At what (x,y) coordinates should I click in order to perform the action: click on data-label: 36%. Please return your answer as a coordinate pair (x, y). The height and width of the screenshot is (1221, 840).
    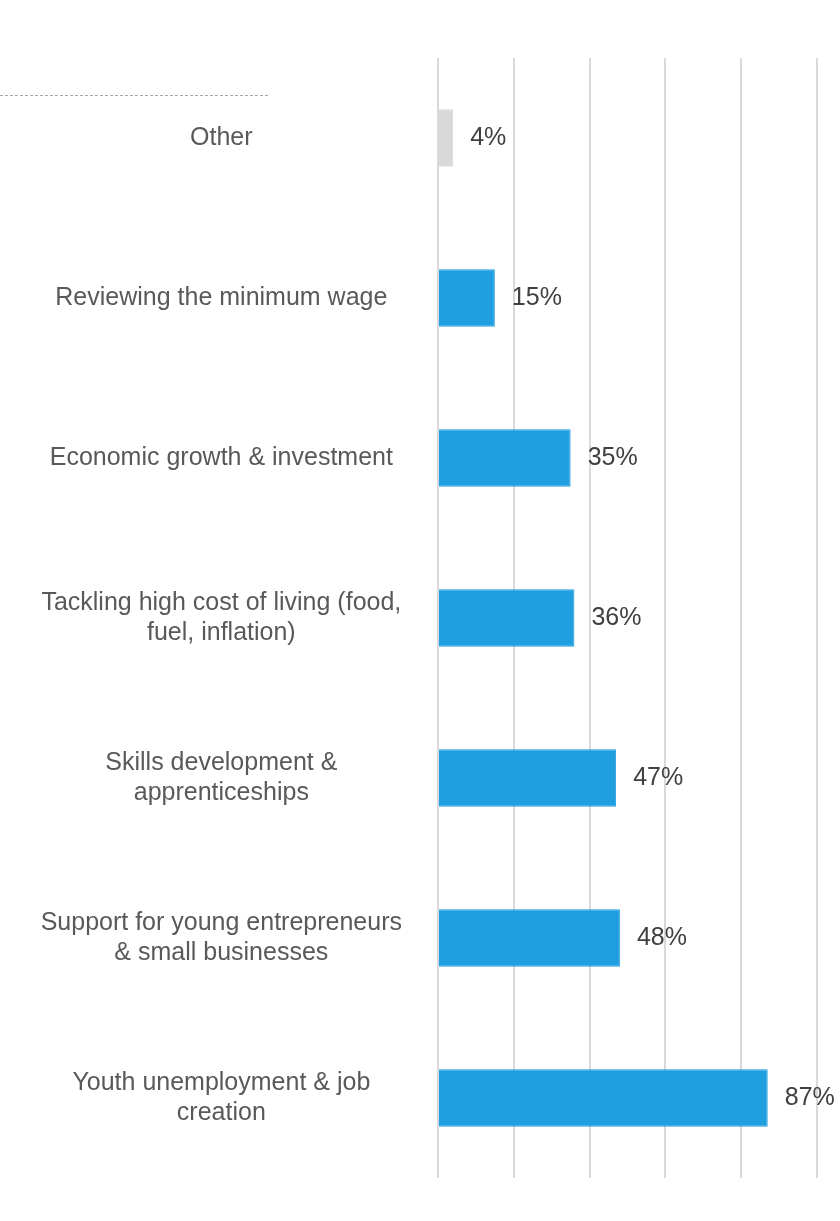
    Looking at the image, I should click on (616, 615).